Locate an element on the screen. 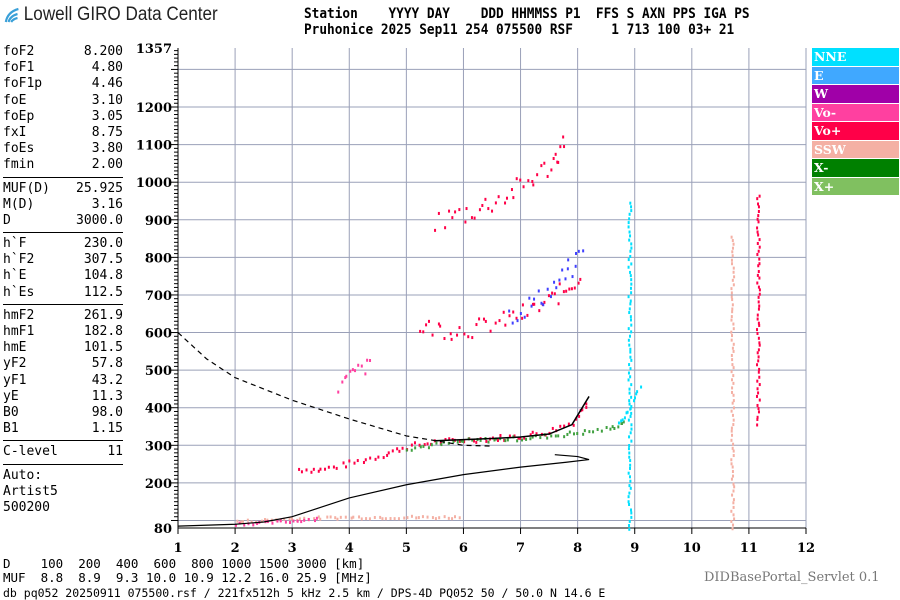 This screenshot has height=600, width=900. param-name: fmin is located at coordinates (19, 165).